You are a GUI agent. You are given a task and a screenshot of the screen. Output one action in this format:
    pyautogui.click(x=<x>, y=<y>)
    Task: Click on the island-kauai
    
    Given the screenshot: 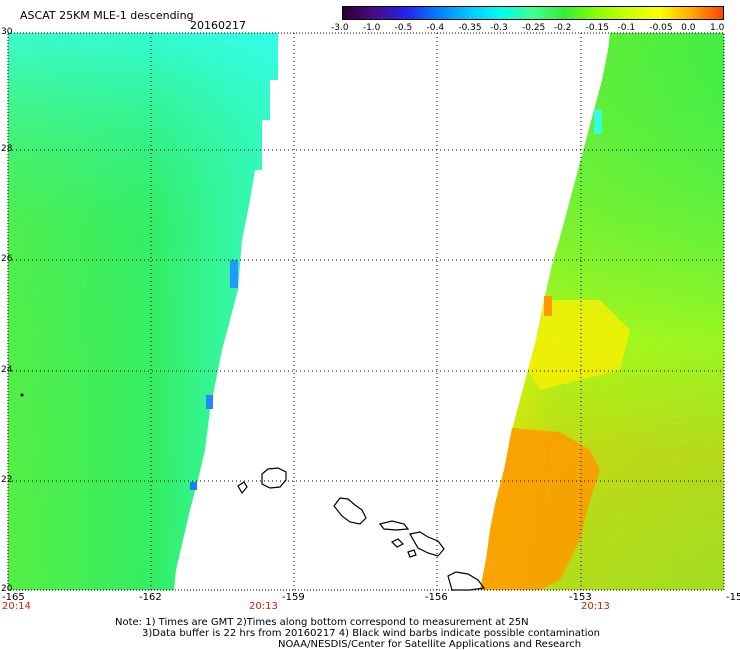 What is the action you would take?
    pyautogui.click(x=274, y=478)
    